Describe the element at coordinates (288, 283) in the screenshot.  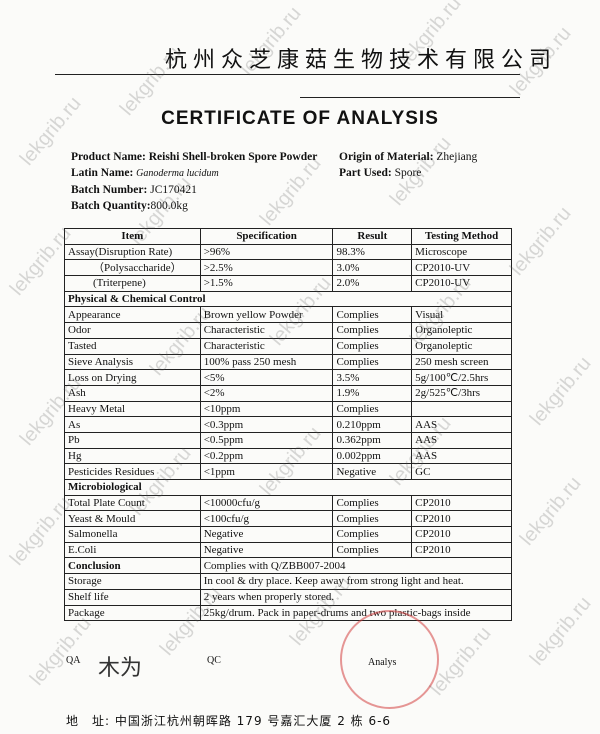
I see `table-row: (Triterpene) >1.5% 2.0% CP2010-UV` at that location.